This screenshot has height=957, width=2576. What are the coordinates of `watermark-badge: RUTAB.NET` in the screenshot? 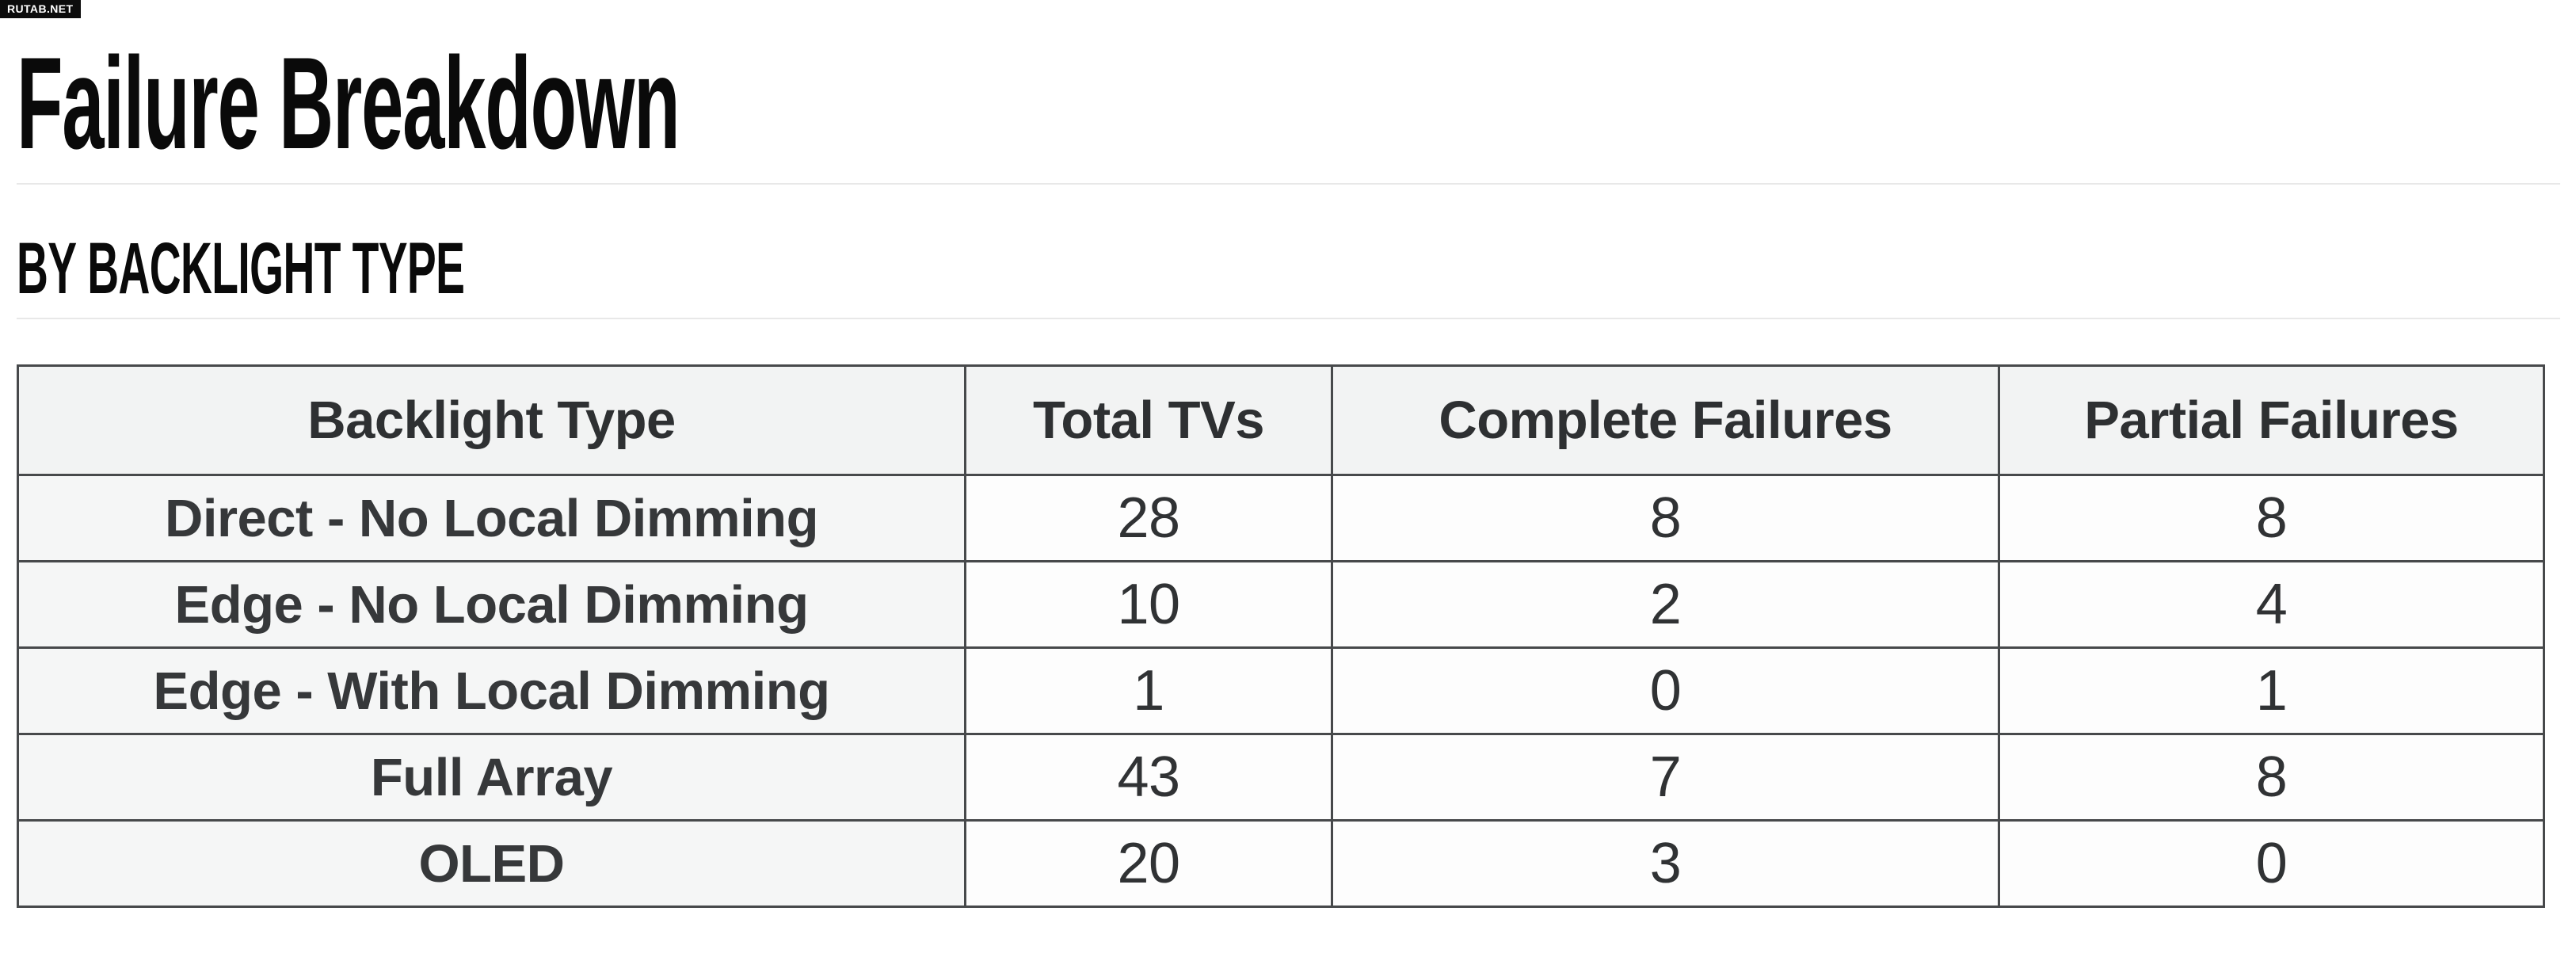 It's located at (41, 9).